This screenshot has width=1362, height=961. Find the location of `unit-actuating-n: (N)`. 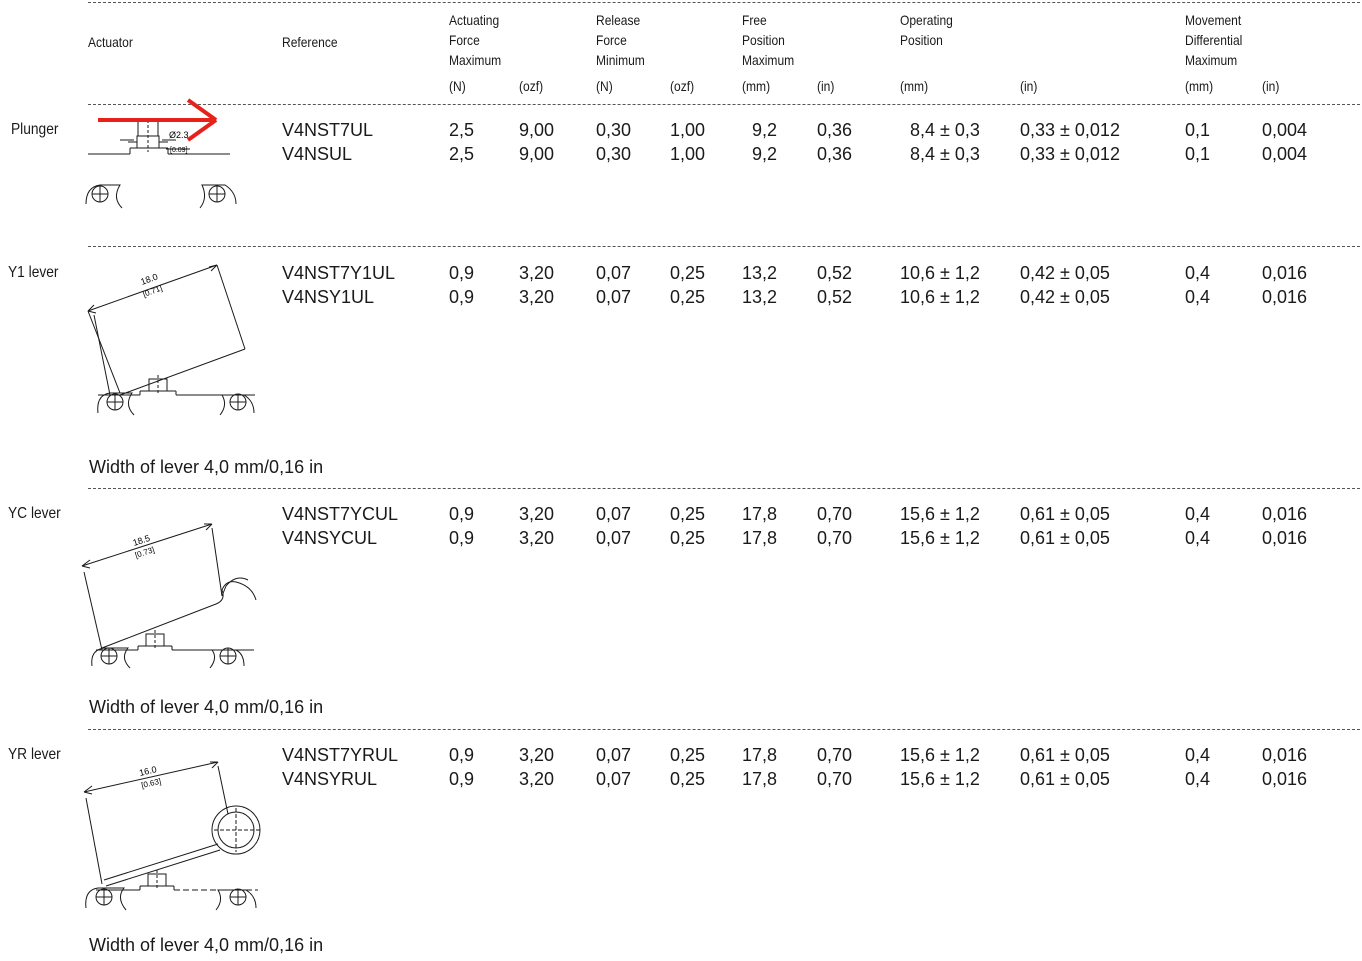

unit-actuating-n: (N) is located at coordinates (457, 86).